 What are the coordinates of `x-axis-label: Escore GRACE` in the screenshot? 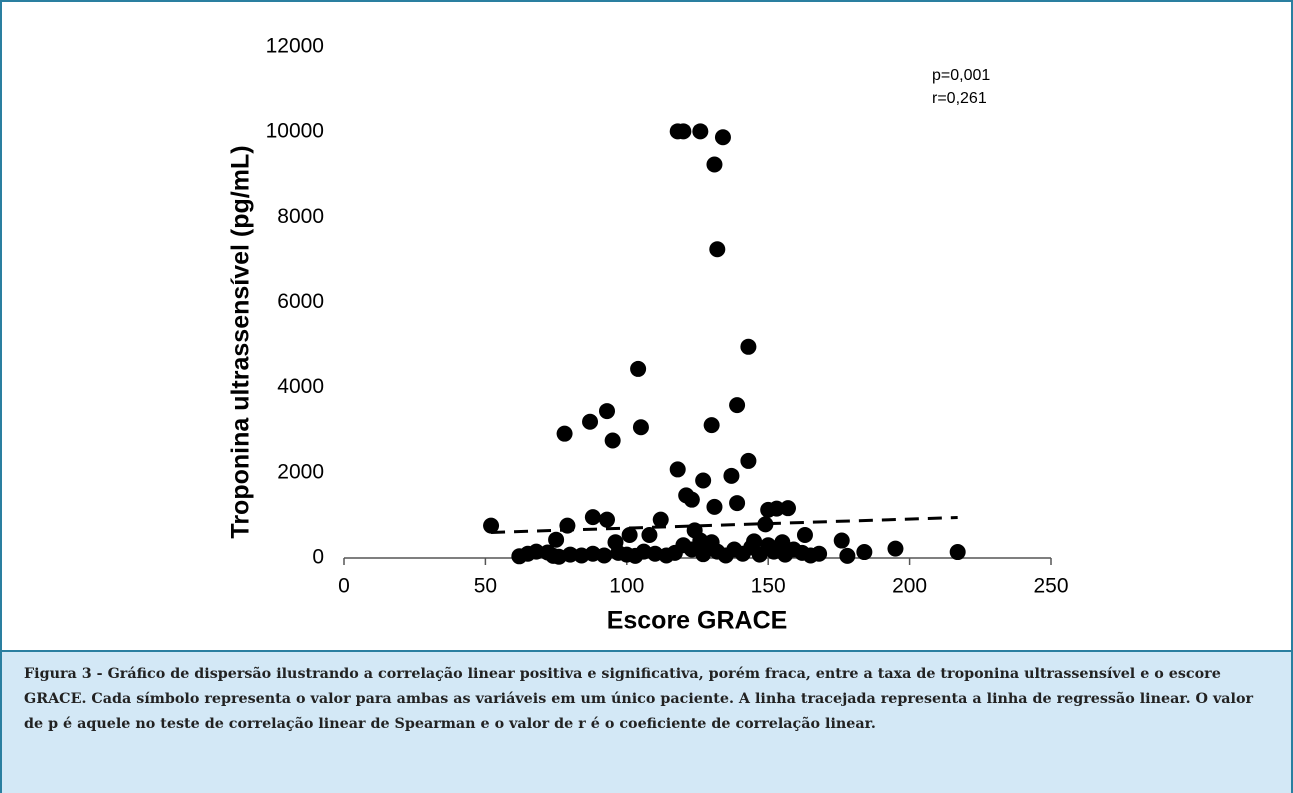 It's located at (697, 621).